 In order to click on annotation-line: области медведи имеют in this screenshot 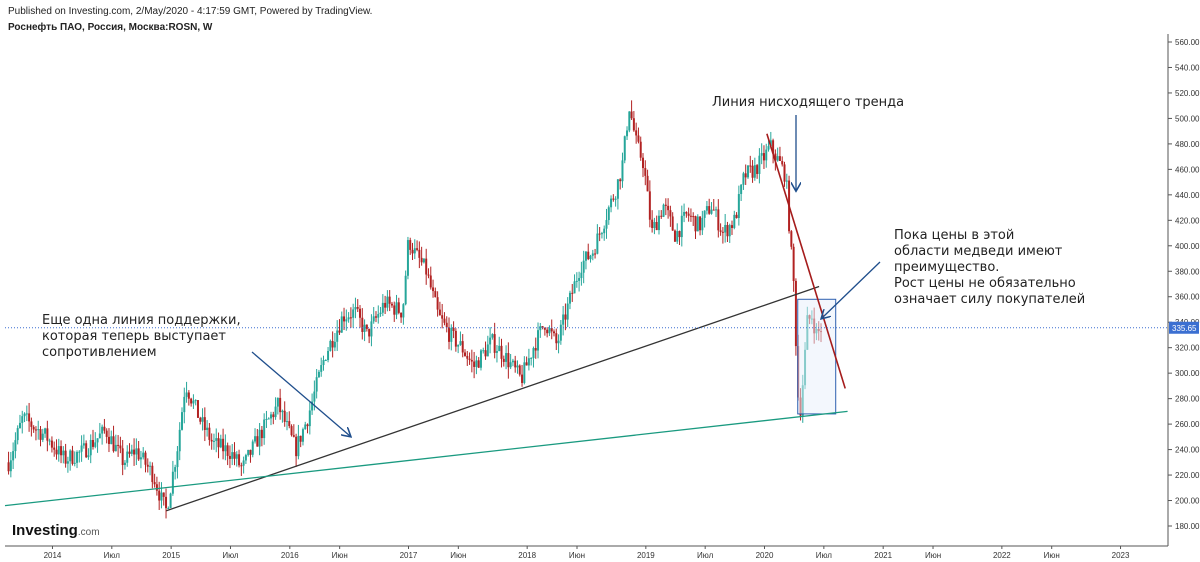, I will do `click(978, 251)`.